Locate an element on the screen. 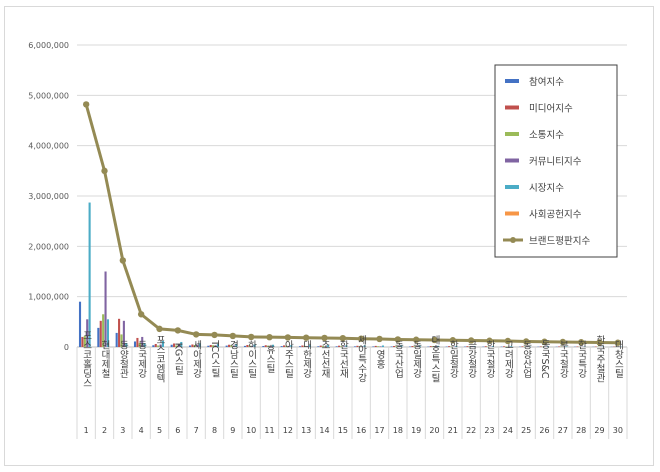 This screenshot has width=660, height=472. rank-label: 19 is located at coordinates (416, 430).